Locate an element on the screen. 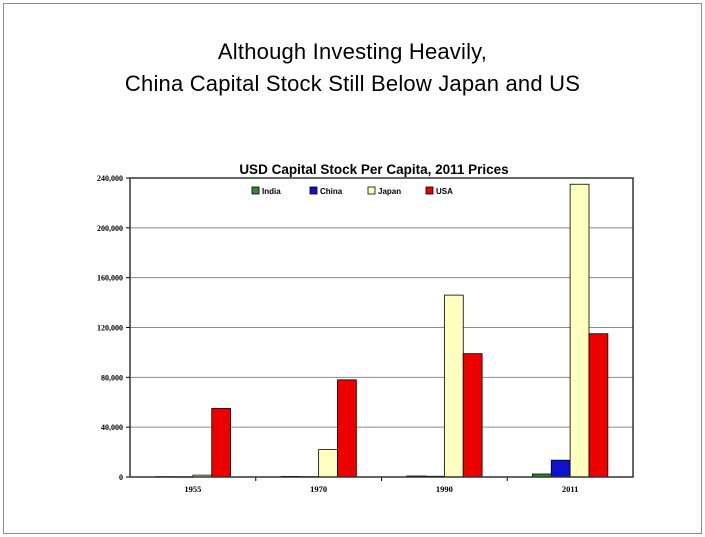  bar-japan-2011 is located at coordinates (579, 330).